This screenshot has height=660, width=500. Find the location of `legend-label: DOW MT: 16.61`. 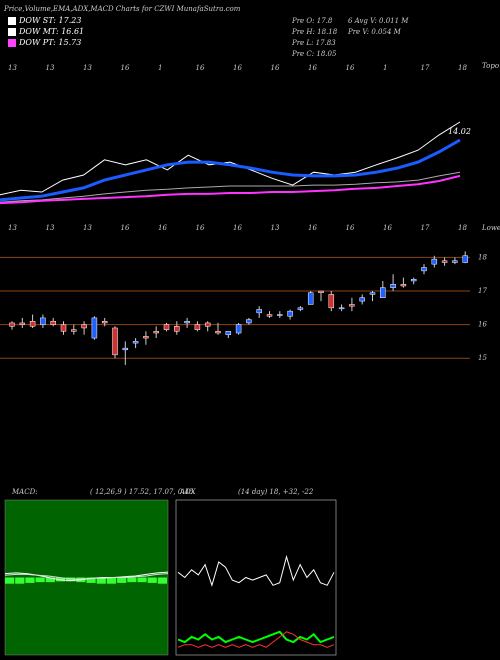

legend-label: DOW MT: 16.61 is located at coordinates (51, 31).